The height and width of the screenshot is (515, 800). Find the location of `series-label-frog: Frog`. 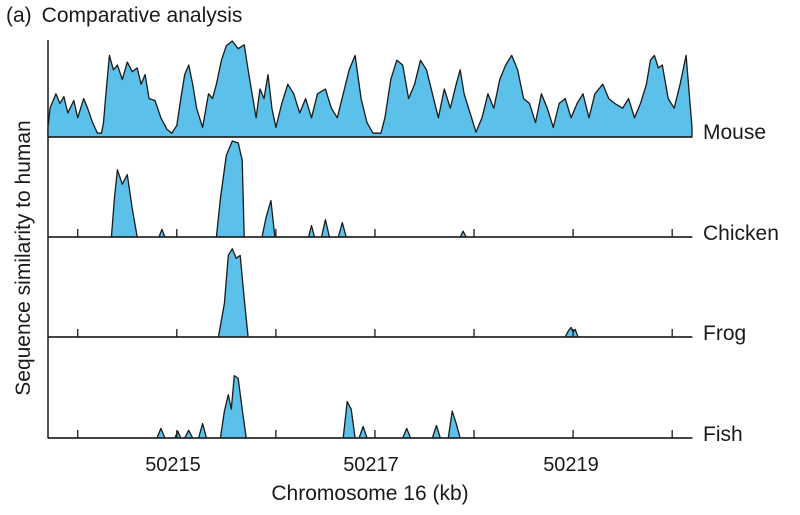

series-label-frog: Frog is located at coordinates (725, 333).